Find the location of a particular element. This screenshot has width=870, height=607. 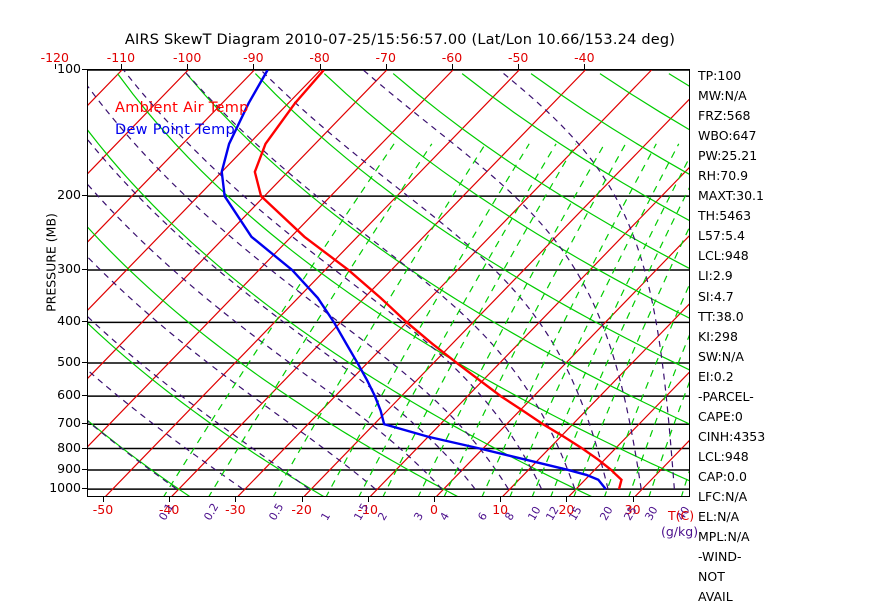

top-temp-label--120: -120 is located at coordinates (54, 57).